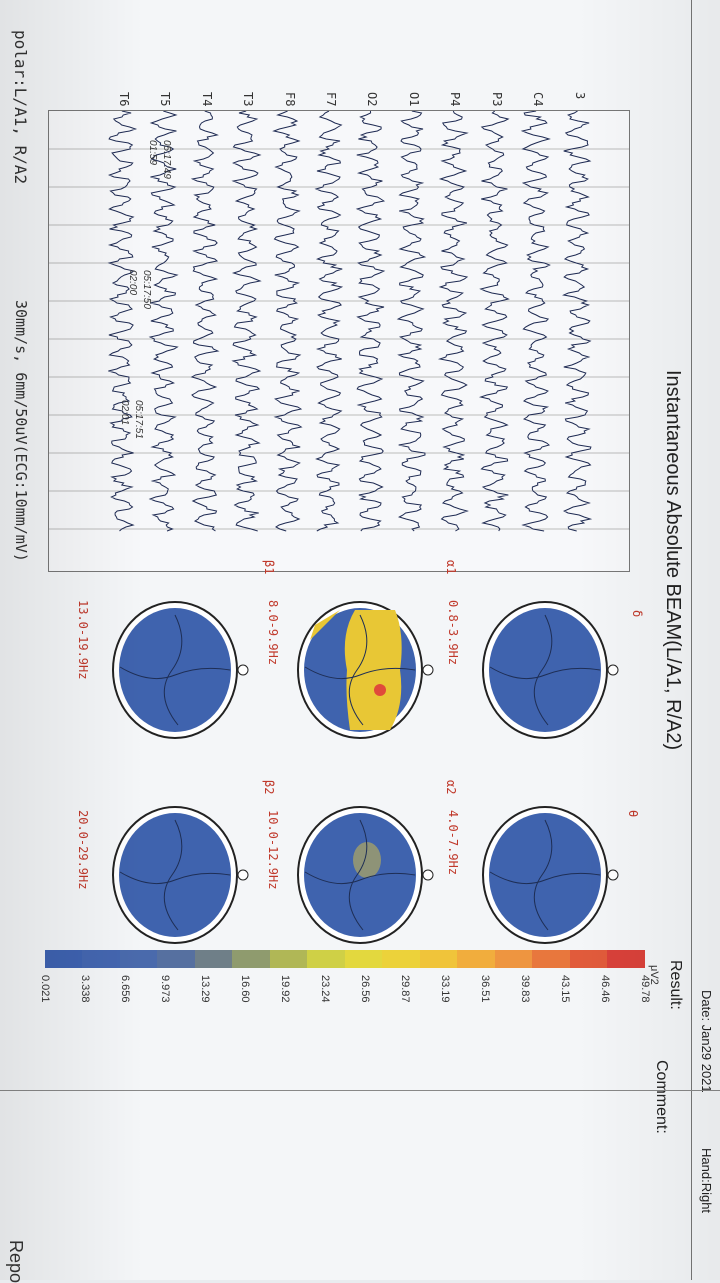  I want to click on speed-label: 30mm/s, 6mm/50uV(ECG:10mm/mV), so click(21, 431).